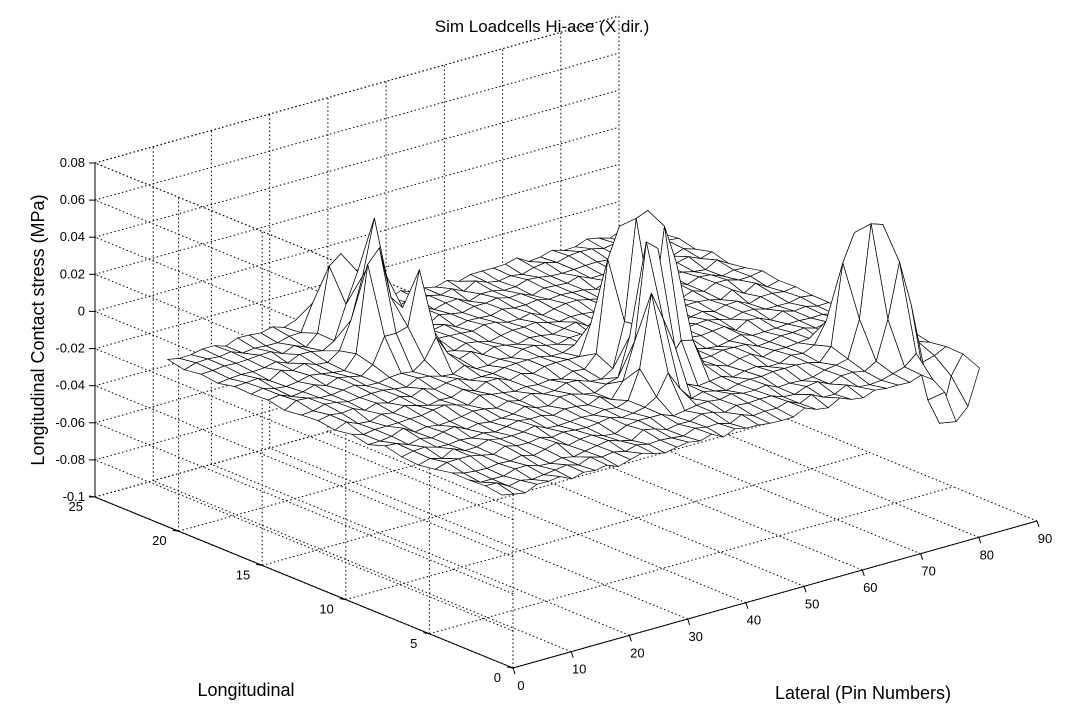  Describe the element at coordinates (72, 199) in the screenshot. I see `z-tick-label: 0.06` at that location.